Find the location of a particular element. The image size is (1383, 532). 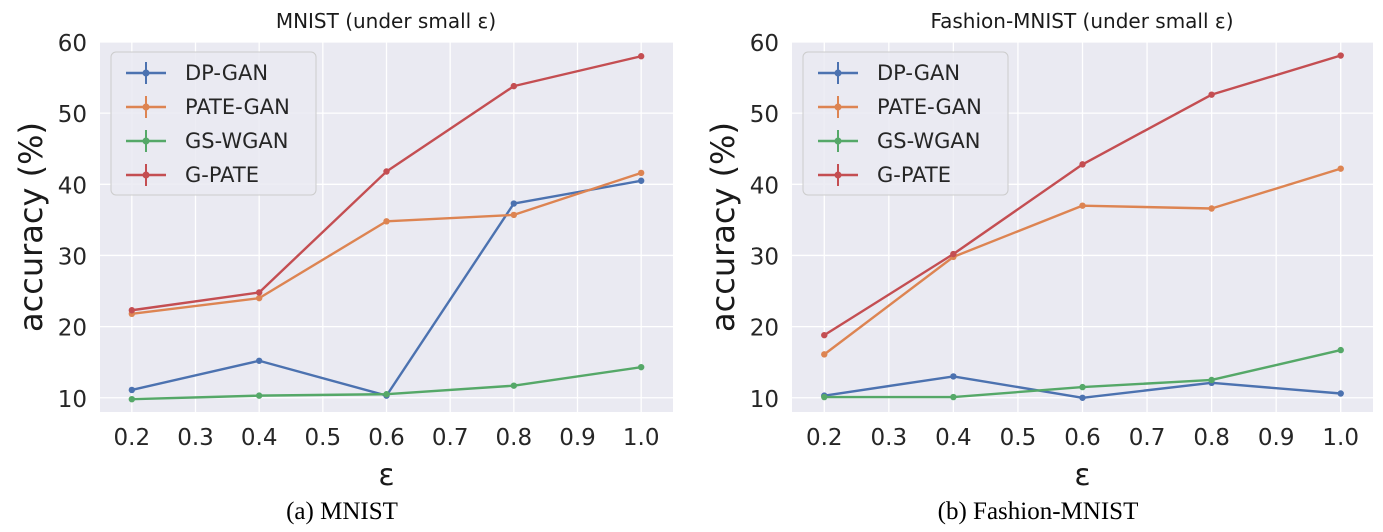

chart-title: MNIST (under small ε) is located at coordinates (386, 21).